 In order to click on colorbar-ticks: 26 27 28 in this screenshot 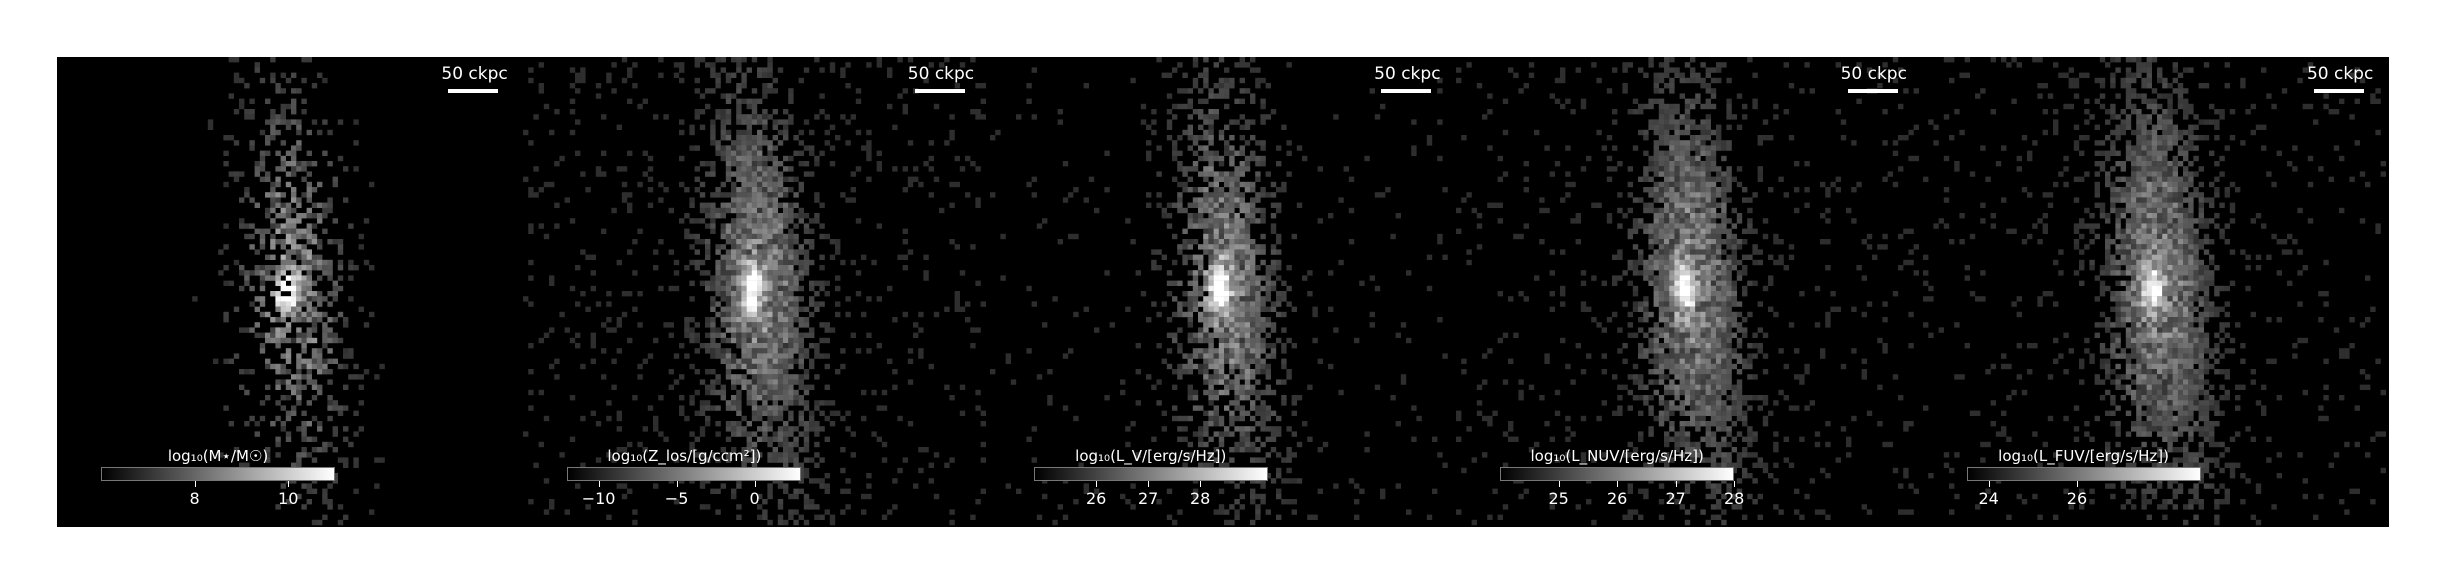, I will do `click(1151, 496)`.